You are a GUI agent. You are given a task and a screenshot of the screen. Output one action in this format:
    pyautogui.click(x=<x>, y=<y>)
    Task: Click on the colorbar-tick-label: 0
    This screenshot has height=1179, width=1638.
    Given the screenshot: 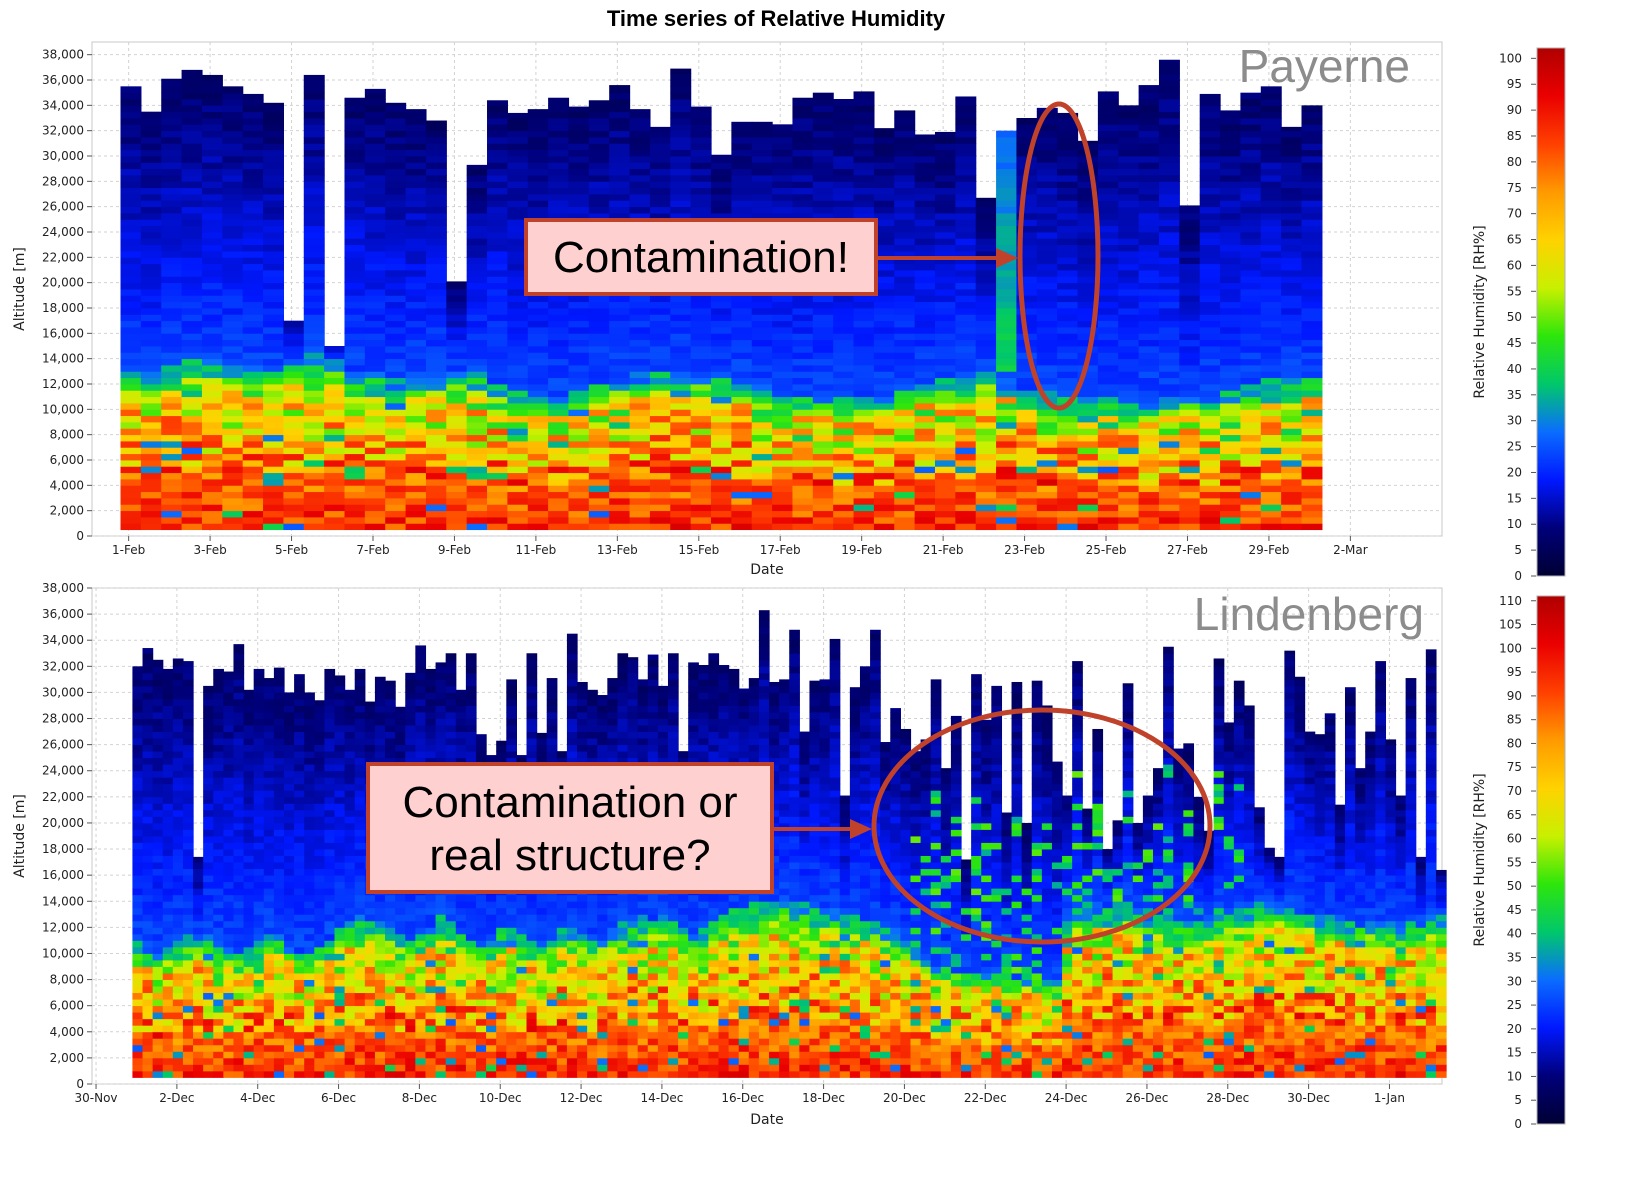 What is the action you would take?
    pyautogui.click(x=1518, y=576)
    